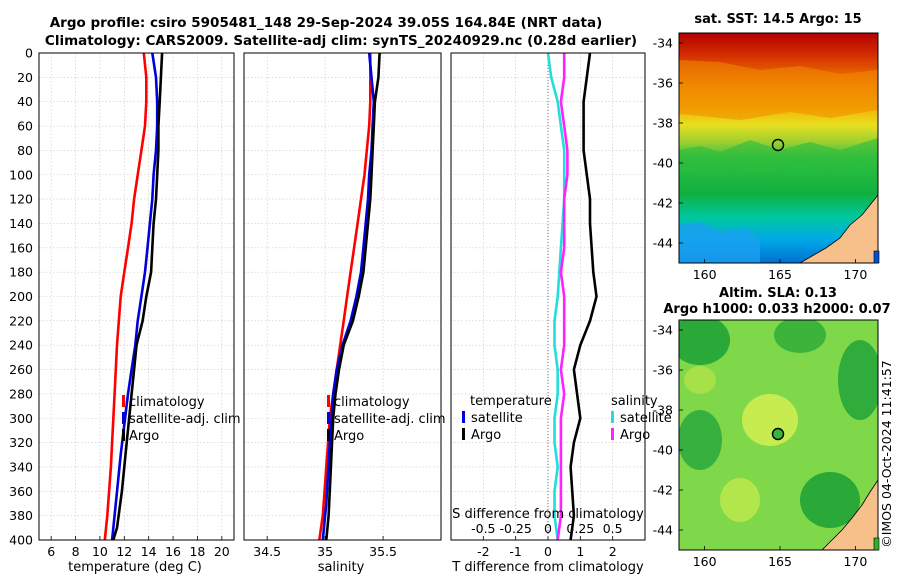  What do you see at coordinates (886, 454) in the screenshot?
I see `imos-credit: ©IMOS 04-Oct-2024 11:41:57` at bounding box center [886, 454].